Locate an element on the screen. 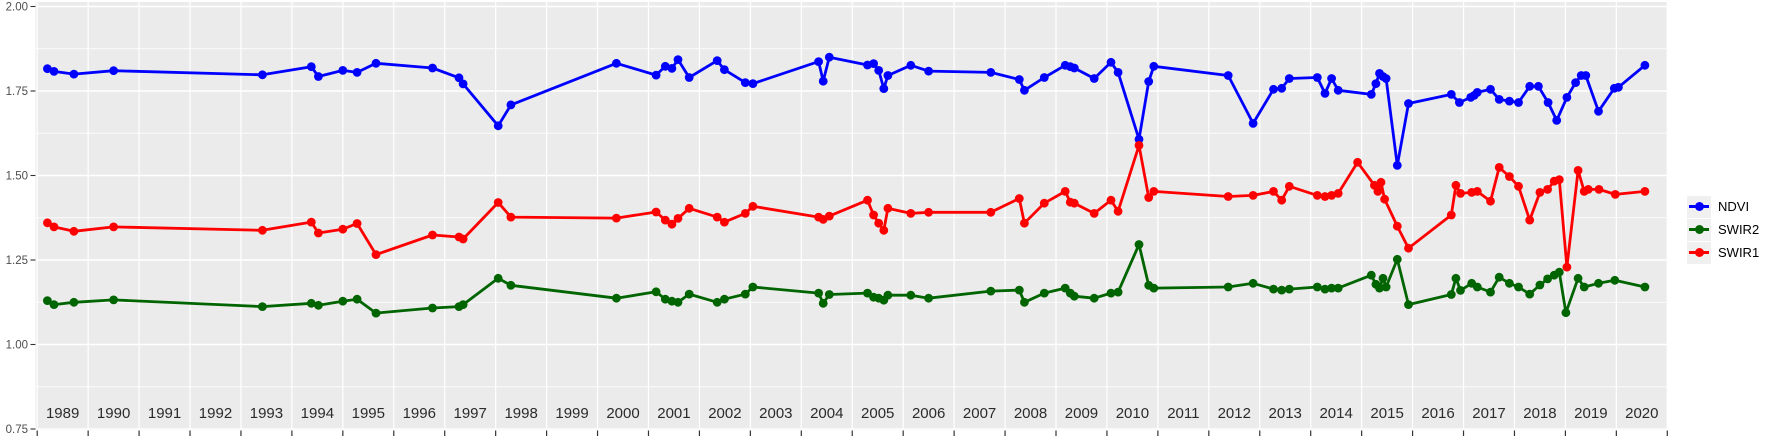  x-tick-label: 2012 is located at coordinates (1234, 413).